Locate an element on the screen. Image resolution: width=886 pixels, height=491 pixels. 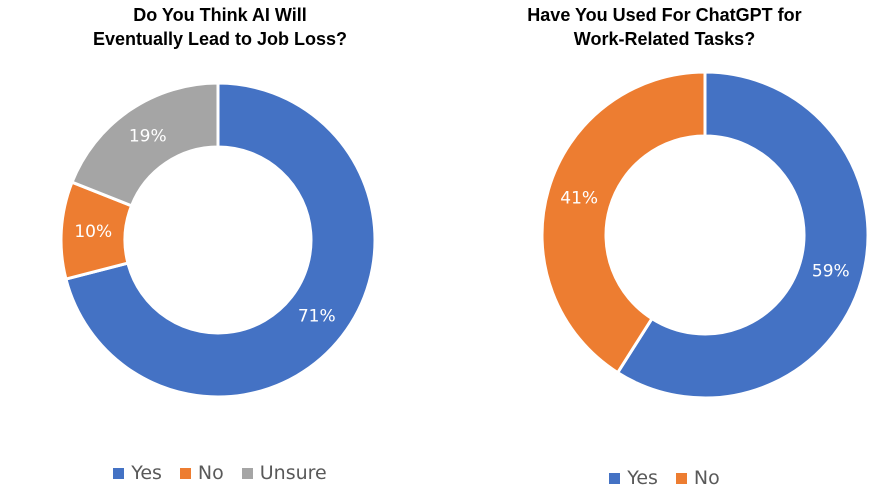
chart-title-line-2: Eventually Lead to Job Loss? is located at coordinates (220, 39).